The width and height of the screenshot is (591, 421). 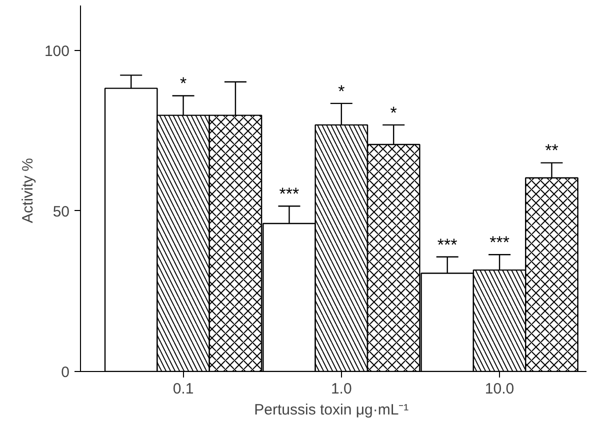 What do you see at coordinates (61, 211) in the screenshot?
I see `y-tick-label: 50` at bounding box center [61, 211].